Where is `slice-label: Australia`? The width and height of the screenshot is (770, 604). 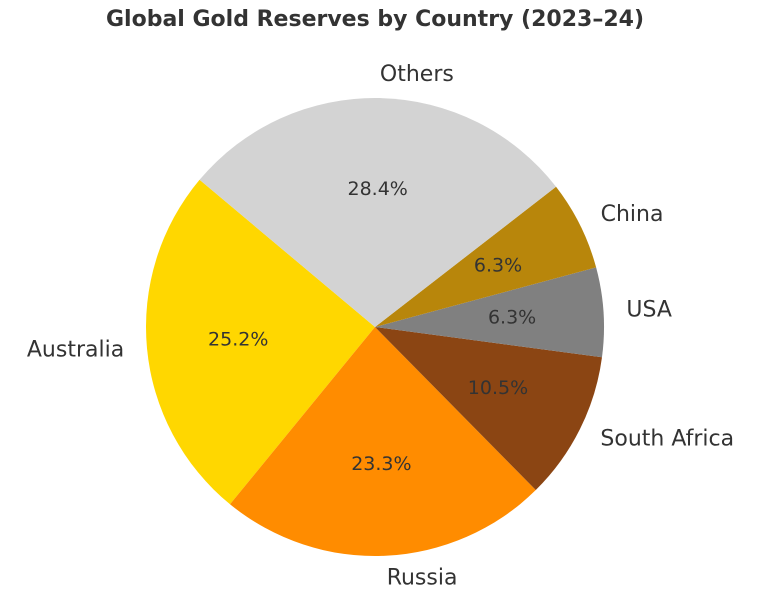 slice-label: Australia is located at coordinates (75, 350).